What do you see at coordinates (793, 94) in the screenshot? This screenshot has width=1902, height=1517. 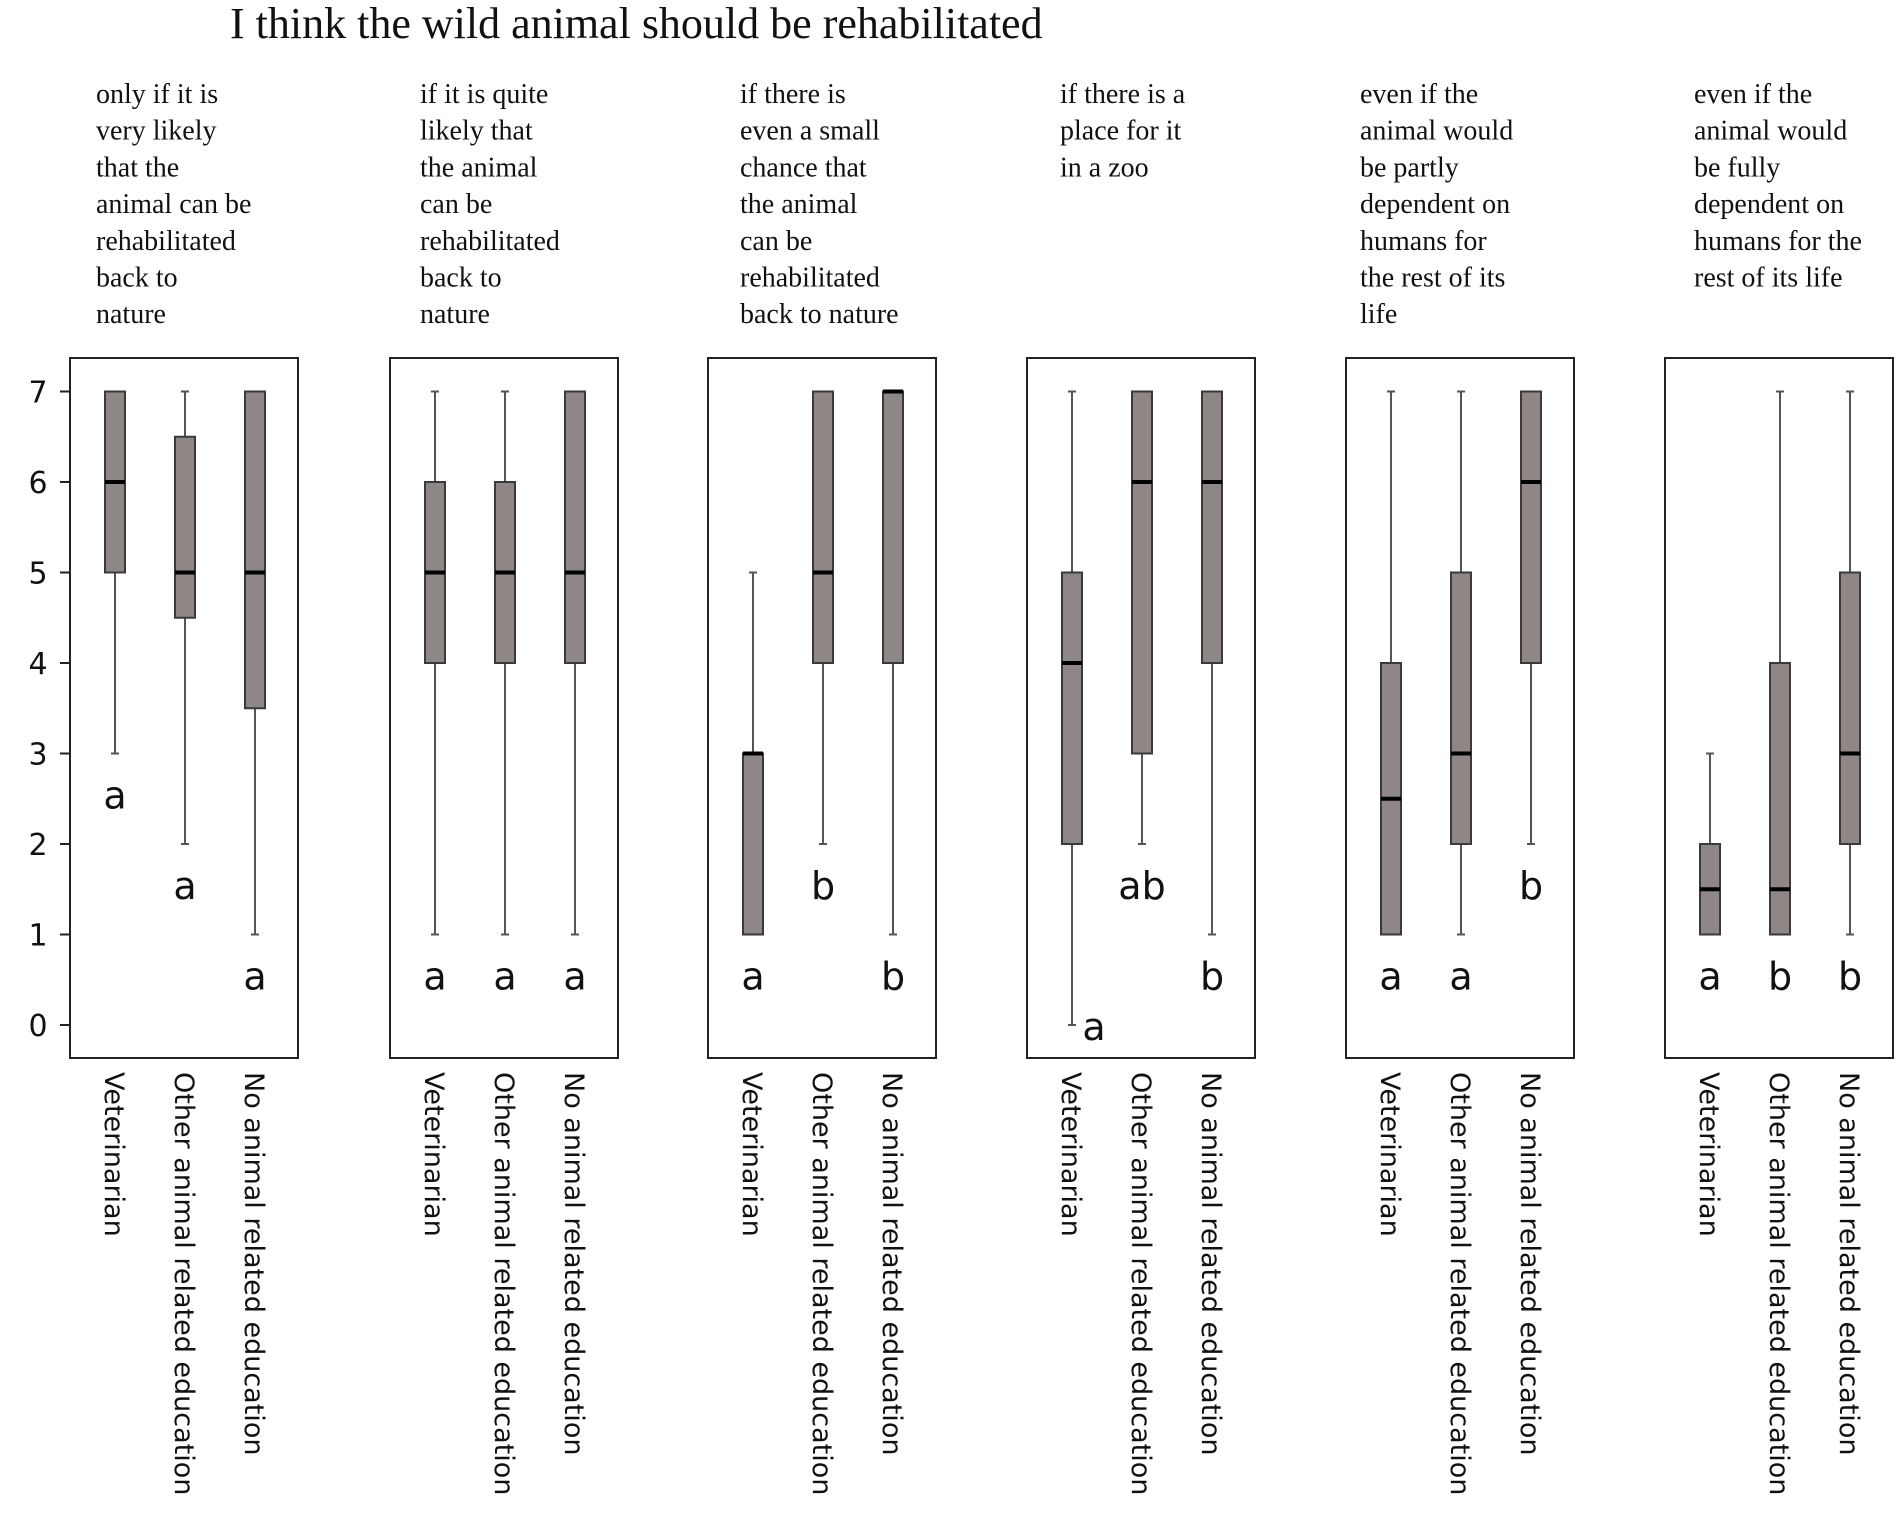 I see `panel-caption-line: if there is` at bounding box center [793, 94].